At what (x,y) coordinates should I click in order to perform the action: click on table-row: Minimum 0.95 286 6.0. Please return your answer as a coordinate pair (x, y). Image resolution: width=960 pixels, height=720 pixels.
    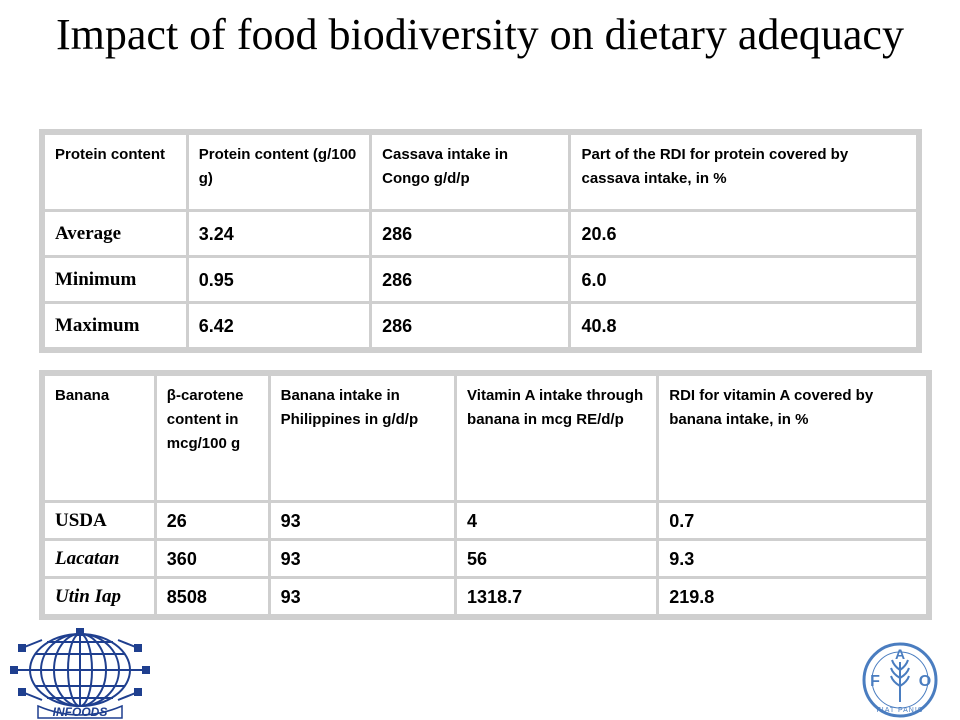
    Looking at the image, I should click on (480, 279).